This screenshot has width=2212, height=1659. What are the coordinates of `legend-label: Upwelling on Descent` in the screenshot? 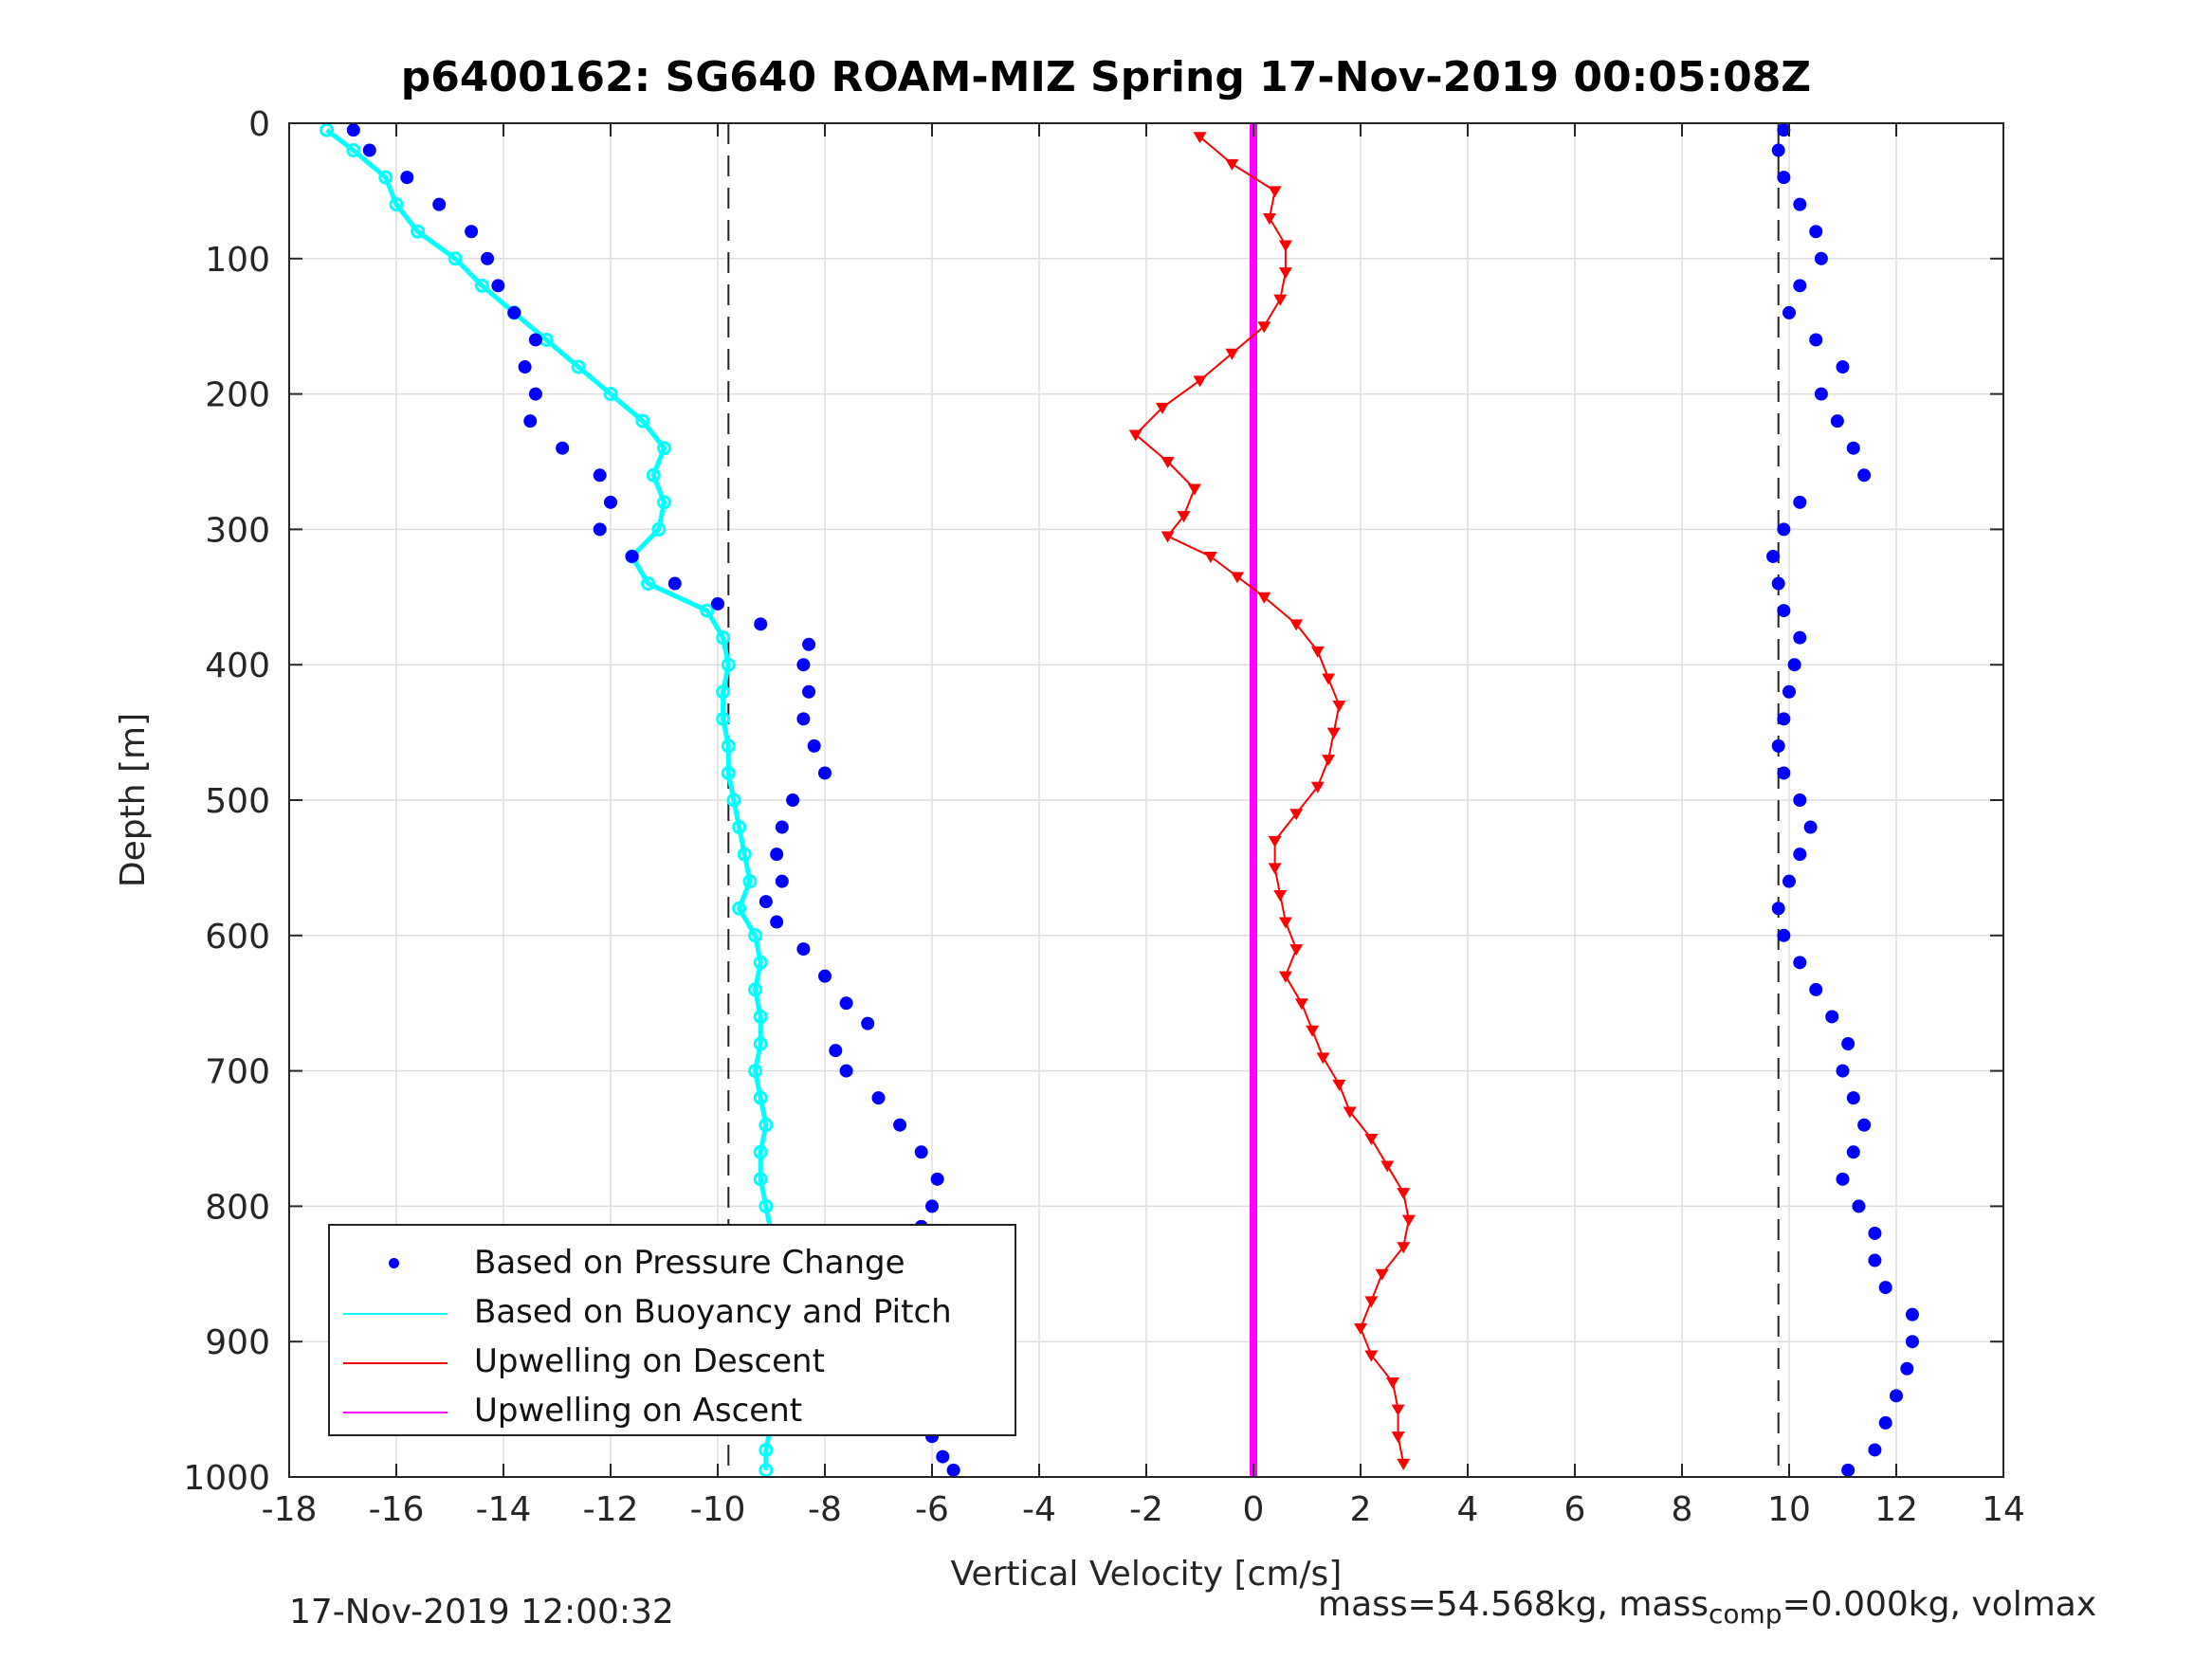 It's located at (649, 1361).